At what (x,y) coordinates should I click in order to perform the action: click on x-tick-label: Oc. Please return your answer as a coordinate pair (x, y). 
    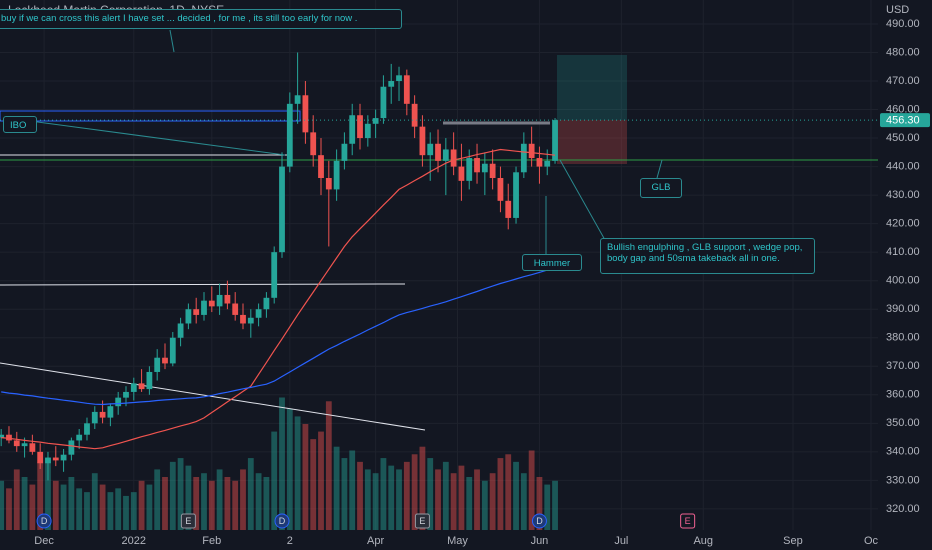
    Looking at the image, I should click on (871, 541).